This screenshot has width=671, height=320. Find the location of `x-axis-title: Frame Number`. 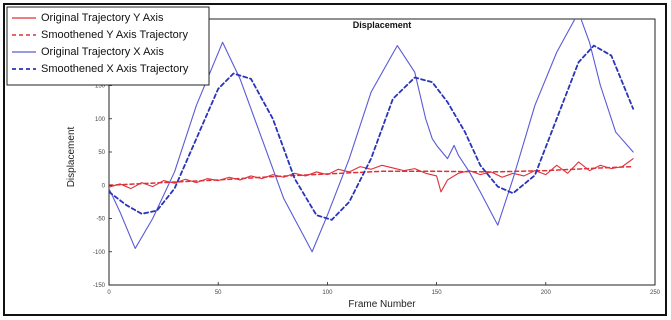

x-axis-title: Frame Number is located at coordinates (382, 304).